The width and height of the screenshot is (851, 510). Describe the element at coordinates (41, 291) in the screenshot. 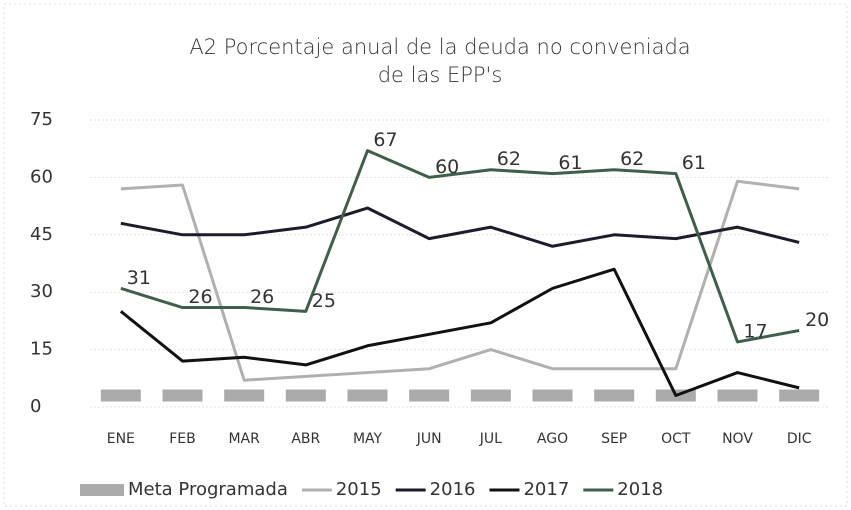

I see `y-tick-label: 30` at that location.